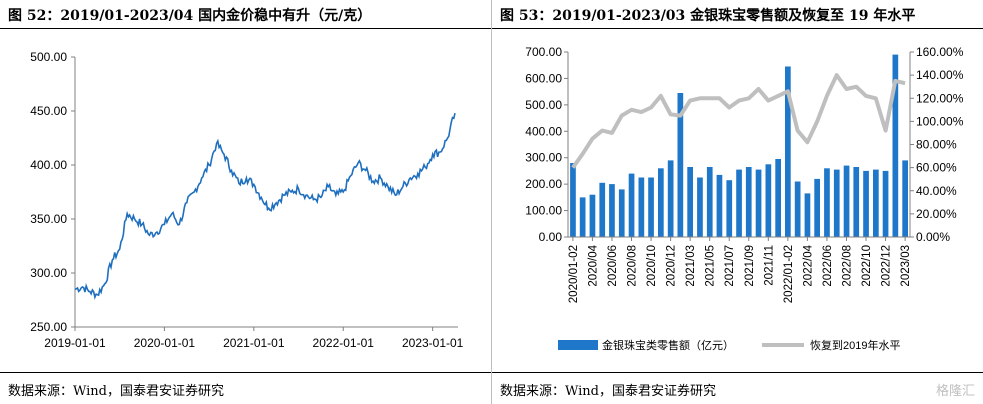 This screenshot has width=983, height=404. I want to click on left-source-text: 数据来源：Wind，国泰君安证券研究, so click(116, 391).